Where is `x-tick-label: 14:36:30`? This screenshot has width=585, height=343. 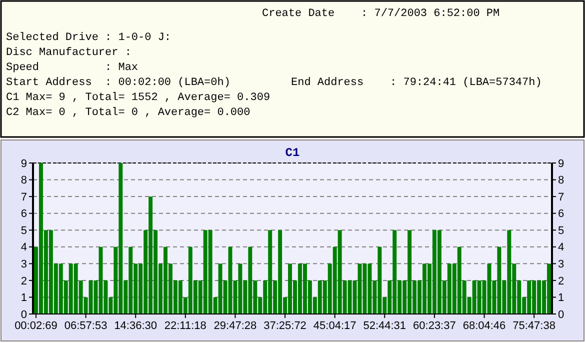 x-tick-label: 14:36:30 is located at coordinates (136, 326).